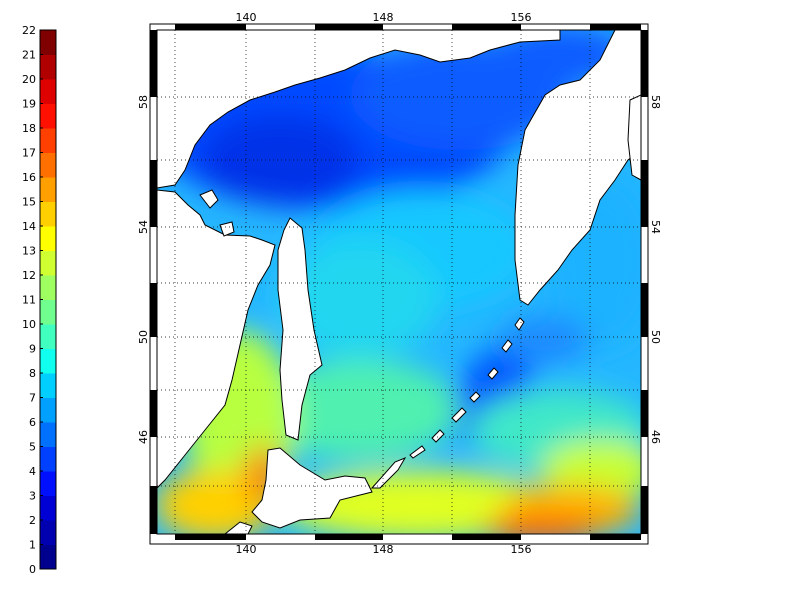  What do you see at coordinates (32, 471) in the screenshot?
I see `colorbar-tick-label: 4` at bounding box center [32, 471].